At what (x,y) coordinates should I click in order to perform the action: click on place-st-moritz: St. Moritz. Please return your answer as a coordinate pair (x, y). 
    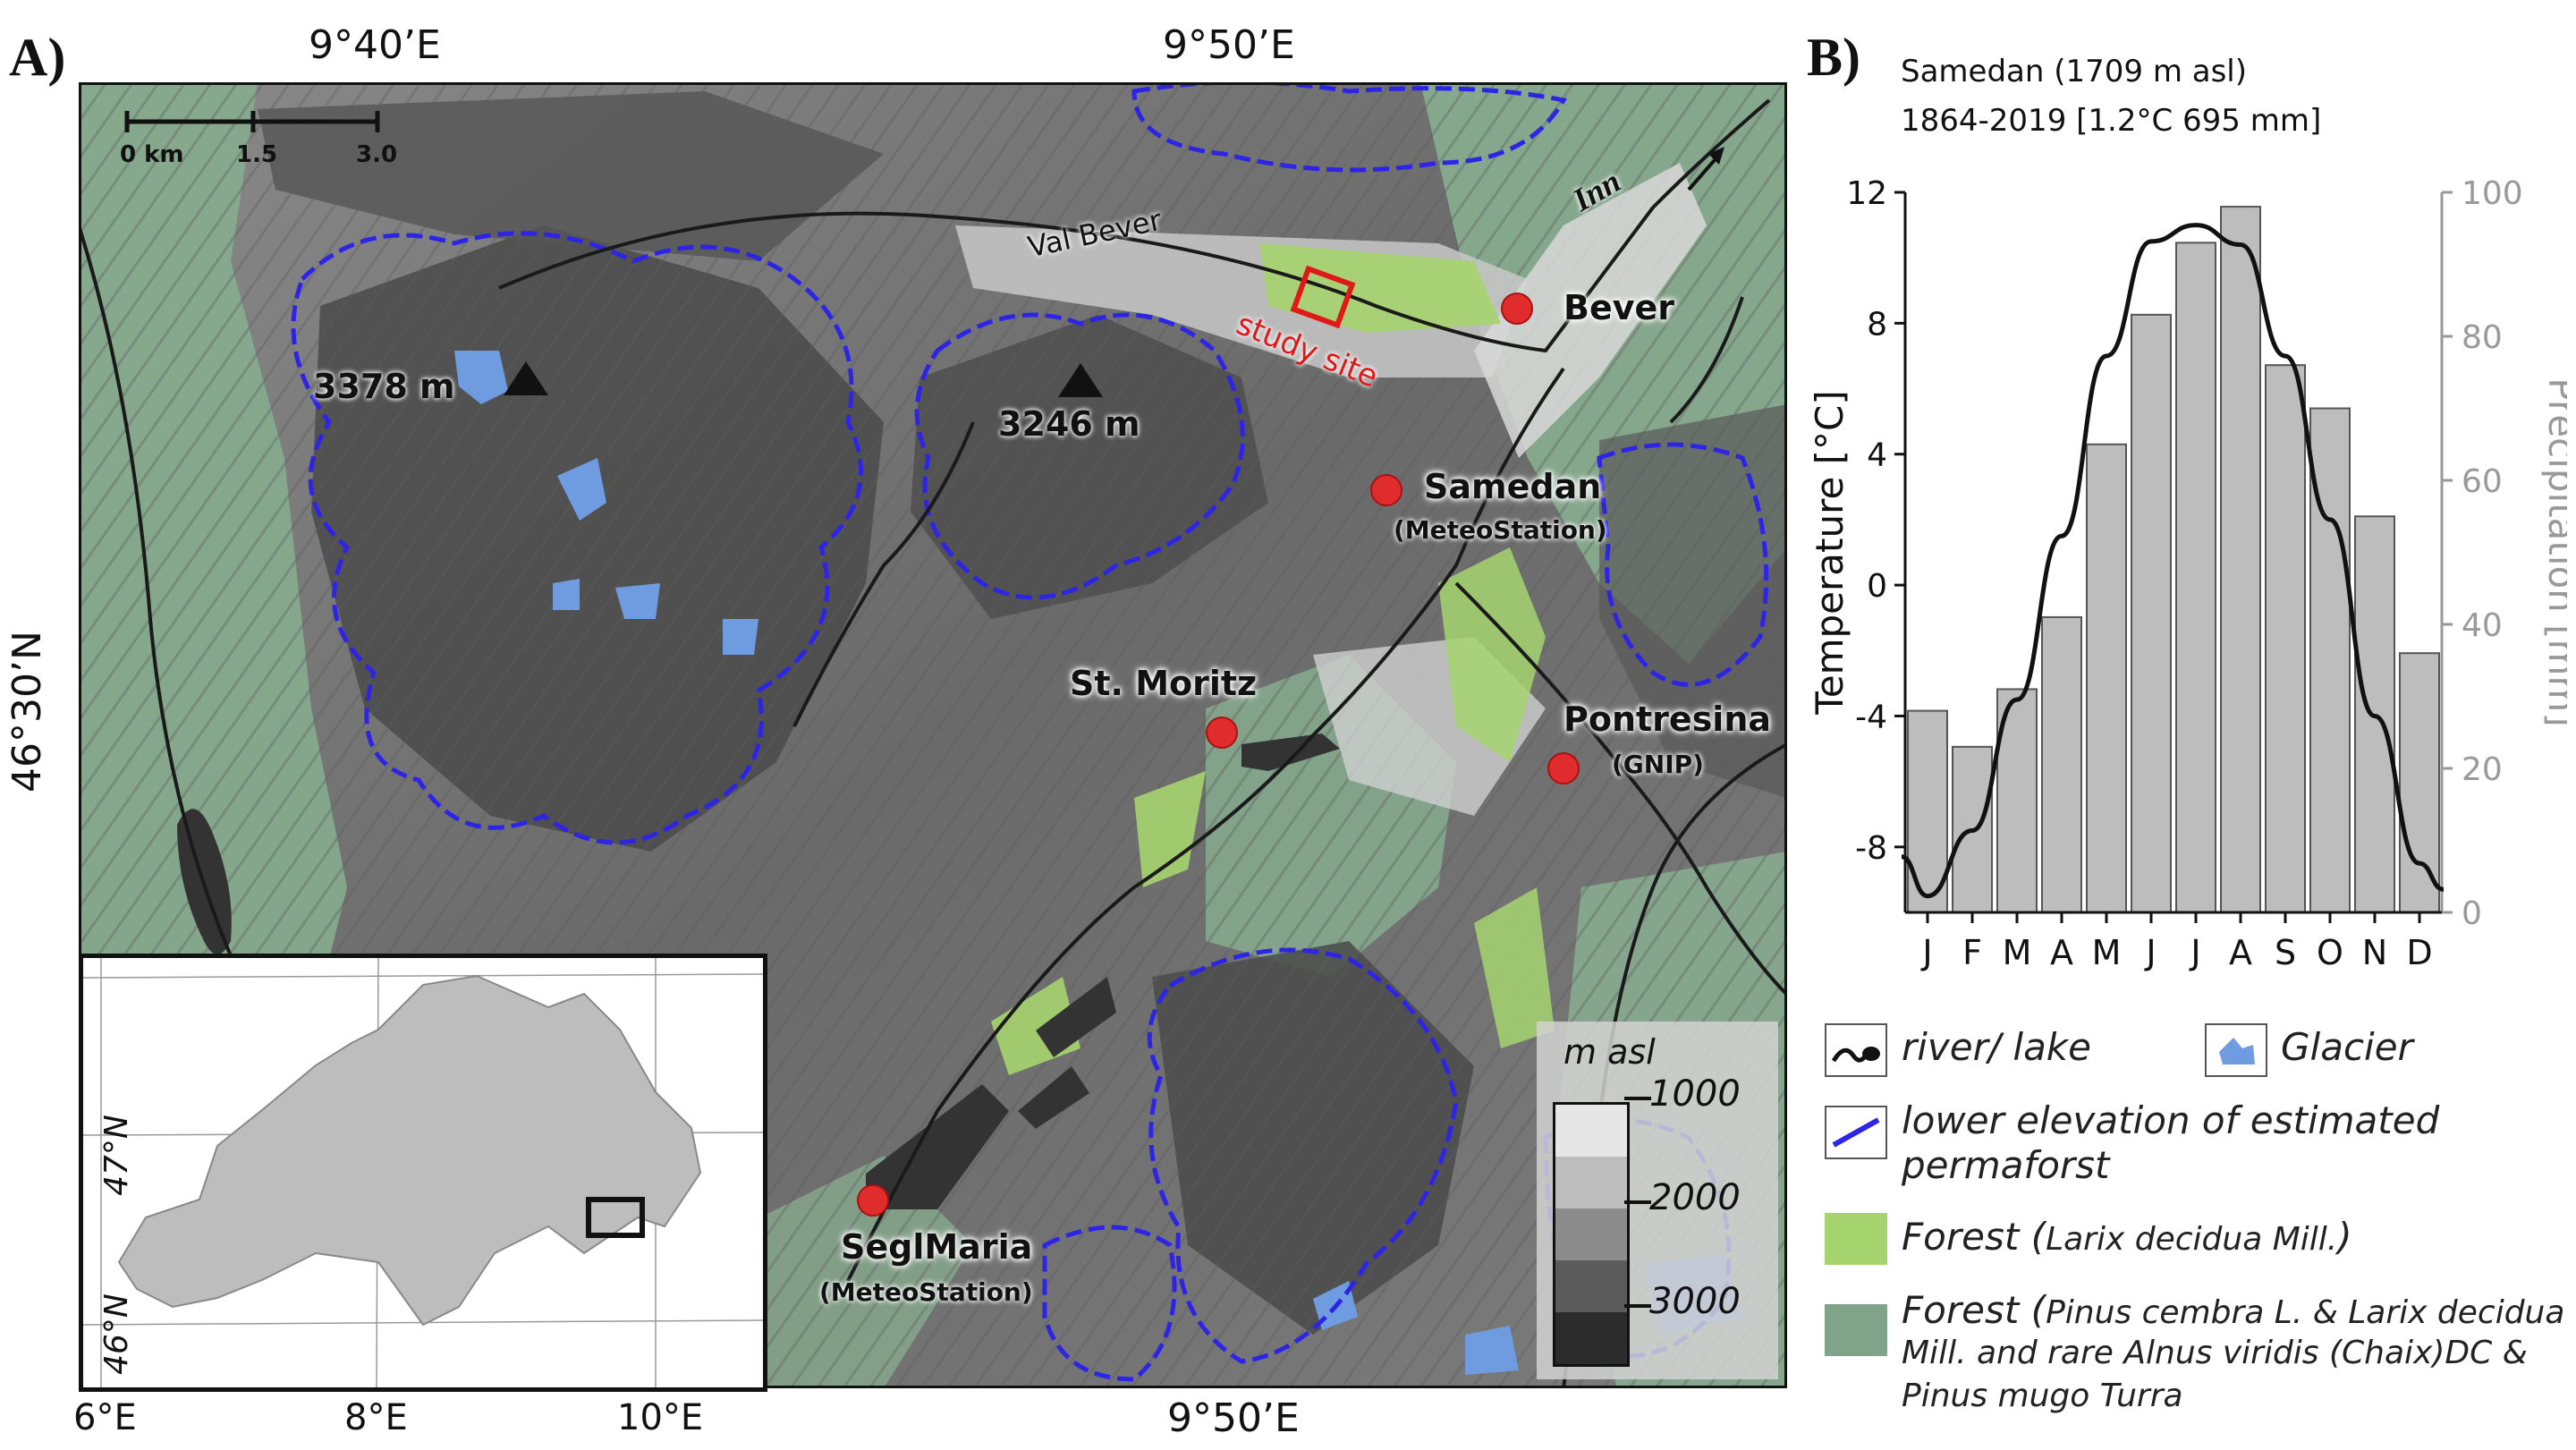
    Looking at the image, I should click on (1164, 683).